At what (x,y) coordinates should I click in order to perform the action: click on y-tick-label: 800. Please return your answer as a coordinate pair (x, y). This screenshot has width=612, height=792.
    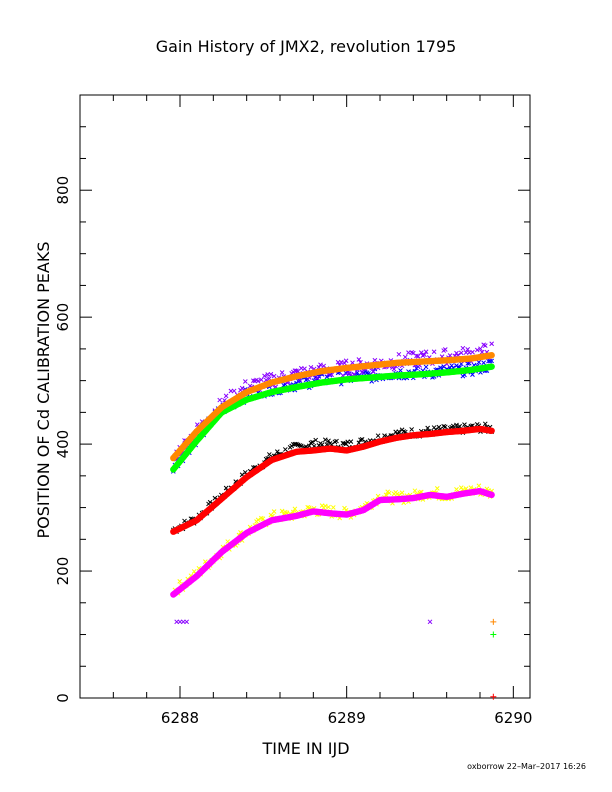
    Looking at the image, I should click on (63, 190).